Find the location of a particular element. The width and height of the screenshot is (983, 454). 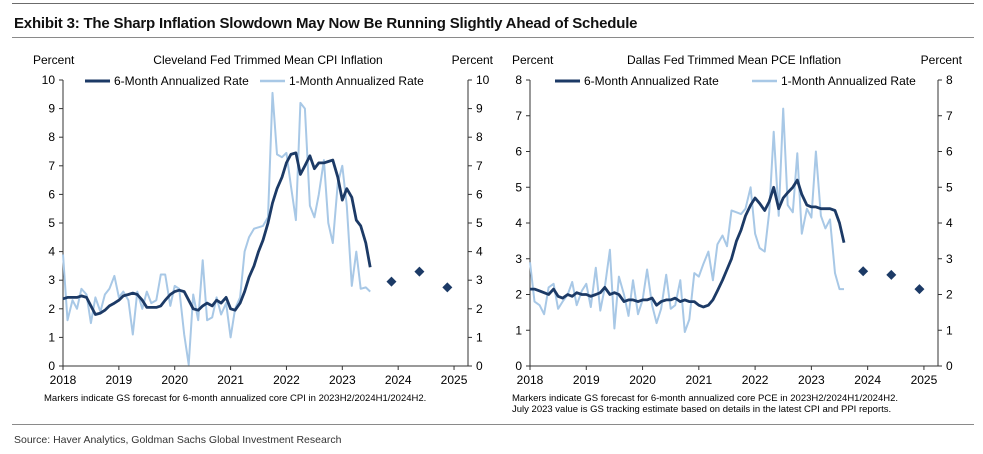

pce-ytick-label-right: 1 is located at coordinates (949, 330).